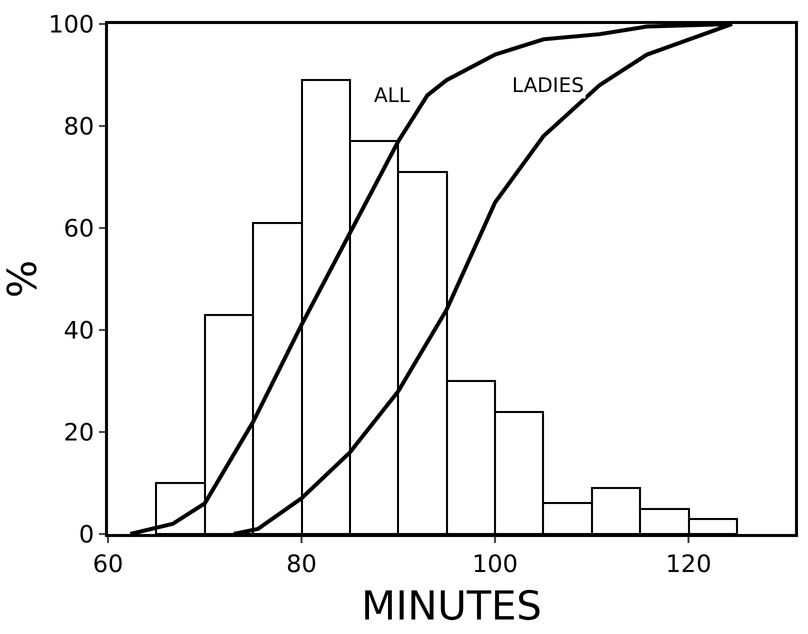 This screenshot has height=634, width=808. What do you see at coordinates (548, 85) in the screenshot?
I see `series-label: LADIES` at bounding box center [548, 85].